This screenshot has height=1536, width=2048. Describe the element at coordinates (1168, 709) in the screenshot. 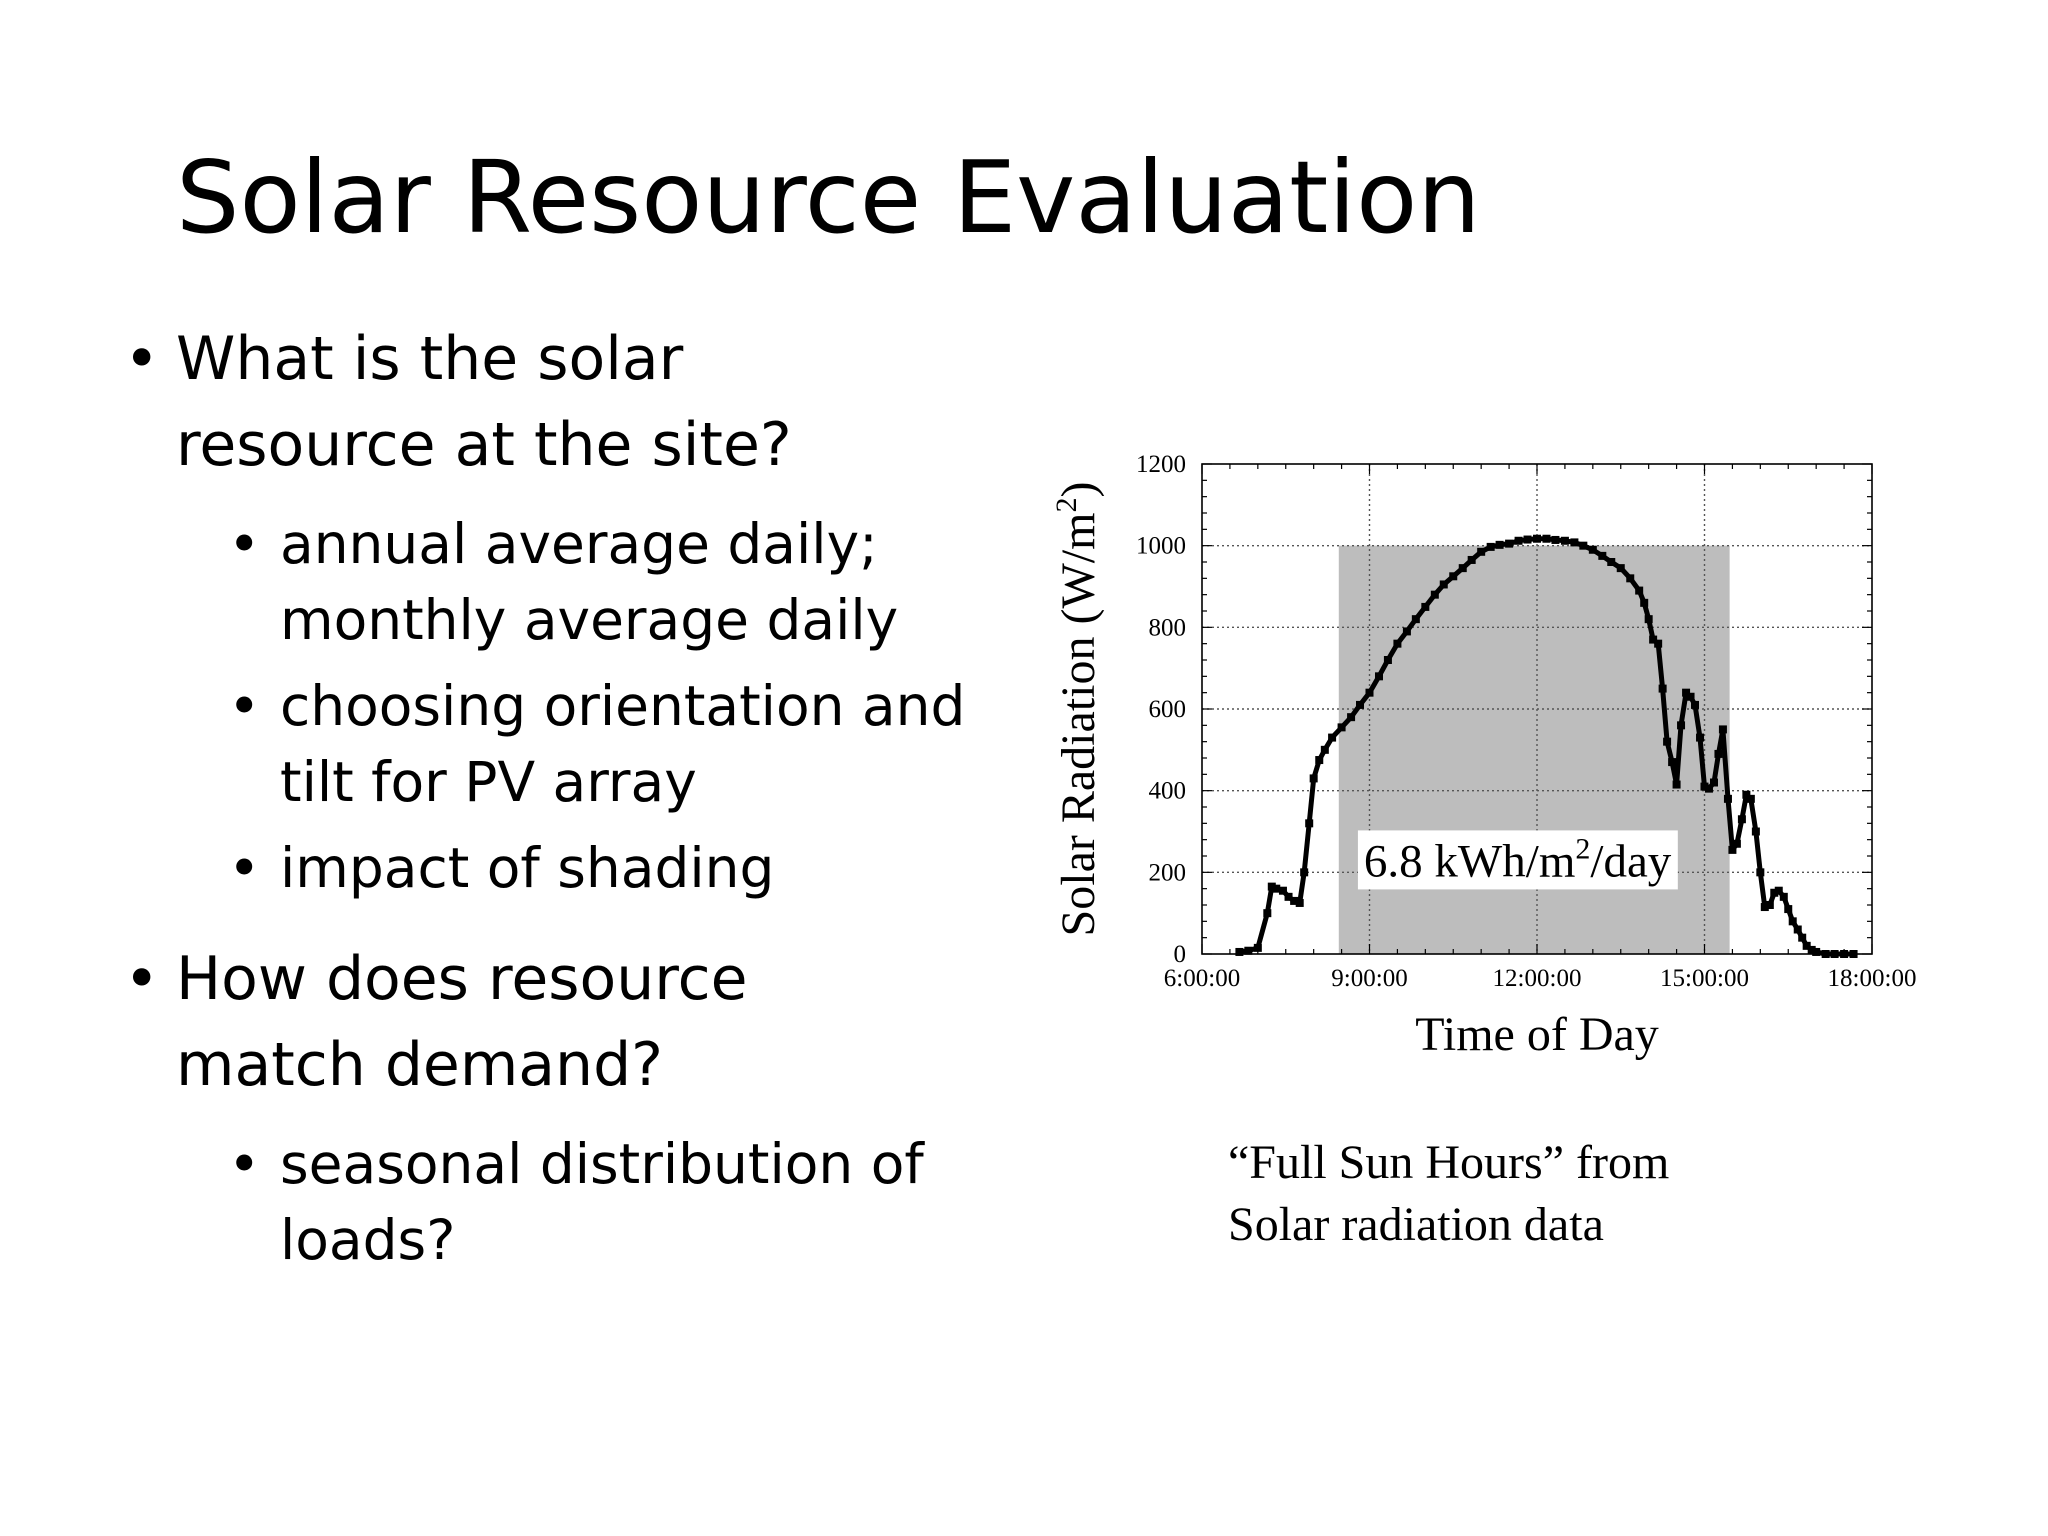

I see `y-tick-label: 600` at that location.